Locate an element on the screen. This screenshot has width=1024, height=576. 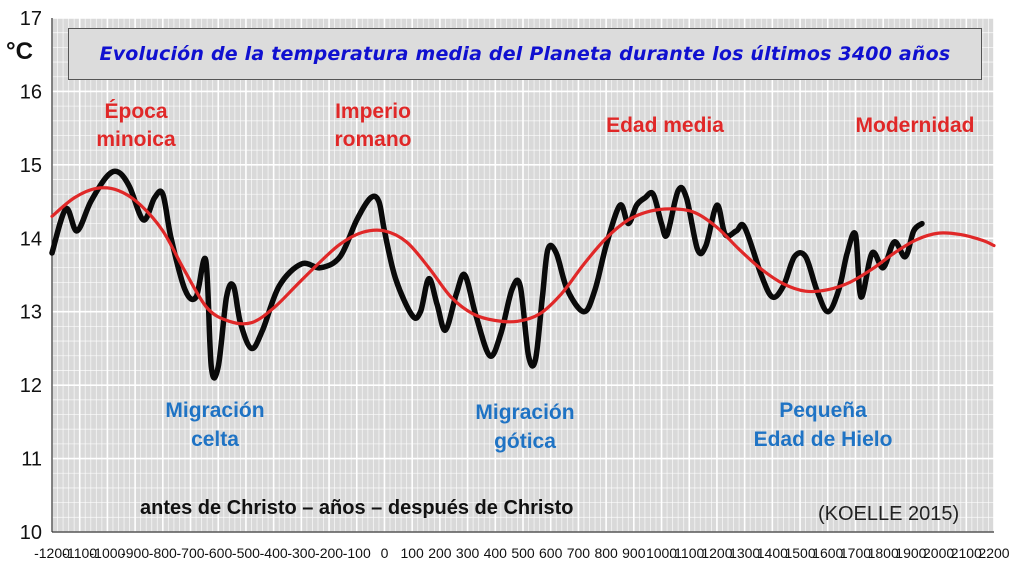
x-tick-label: 2200 is located at coordinates (993, 553).